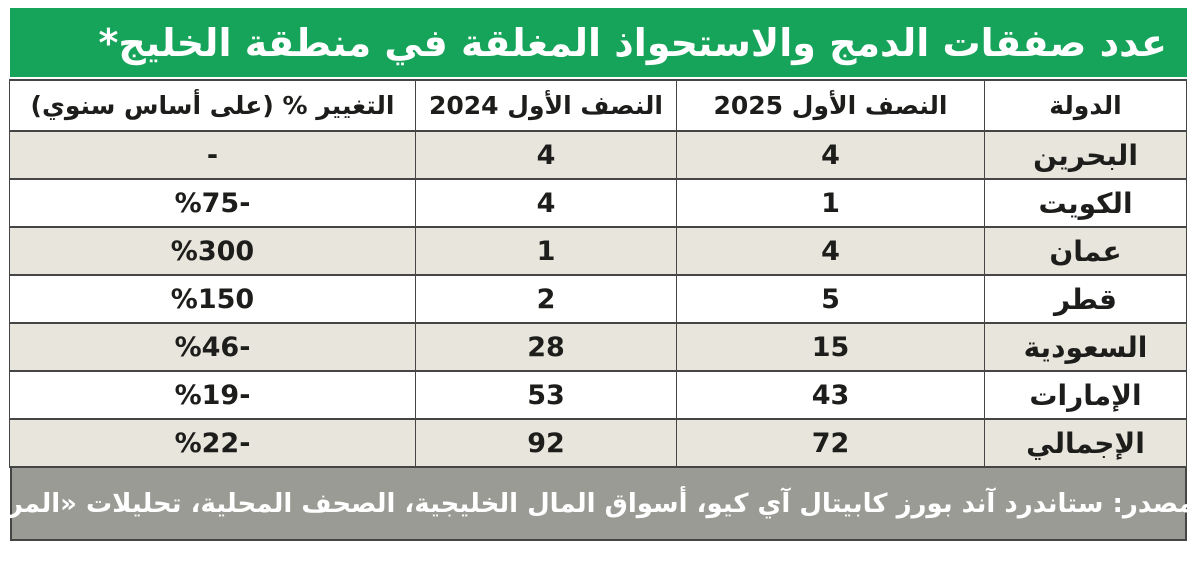  Describe the element at coordinates (546, 299) in the screenshot. I see `h1-2024-cell: 2` at that location.